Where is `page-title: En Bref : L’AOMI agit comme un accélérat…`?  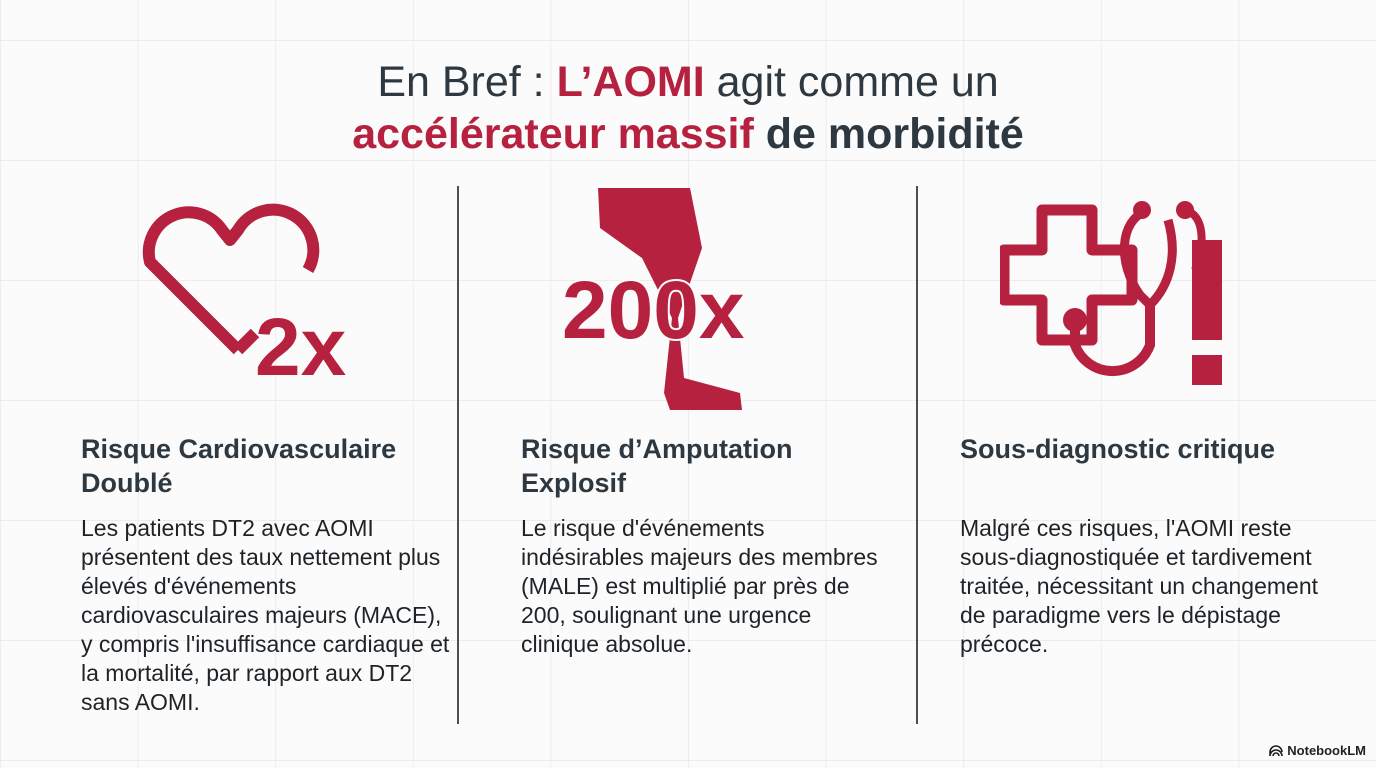
page-title: En Bref : L’AOMI agit comme un accélérat… is located at coordinates (688, 108).